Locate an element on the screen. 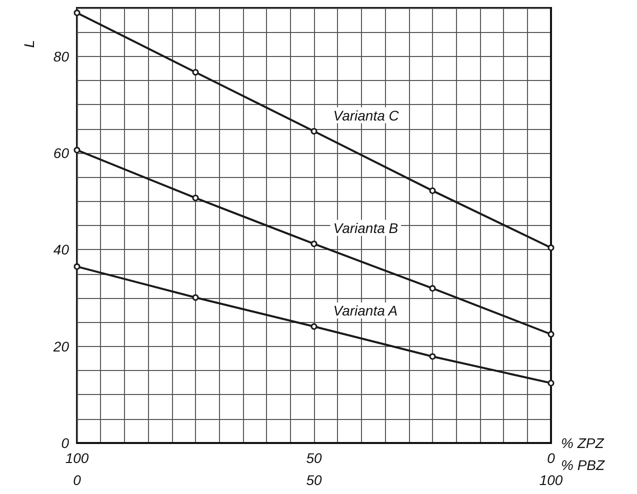 Image resolution: width=637 pixels, height=494 pixels. x2-tick-label: 0 is located at coordinates (77, 480).